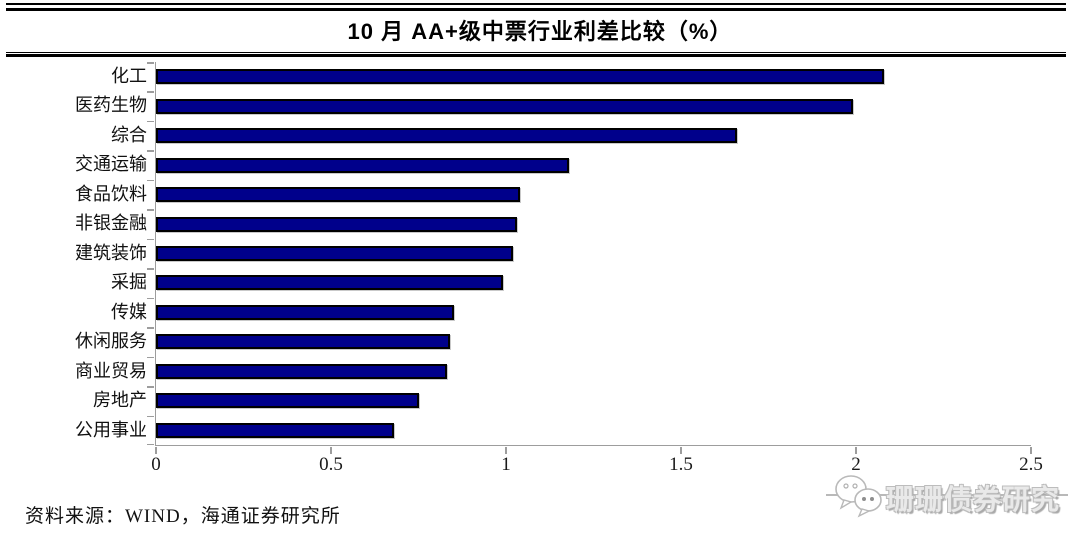 The height and width of the screenshot is (543, 1080). What do you see at coordinates (129, 134) in the screenshot?
I see `category-label: 综合` at bounding box center [129, 134].